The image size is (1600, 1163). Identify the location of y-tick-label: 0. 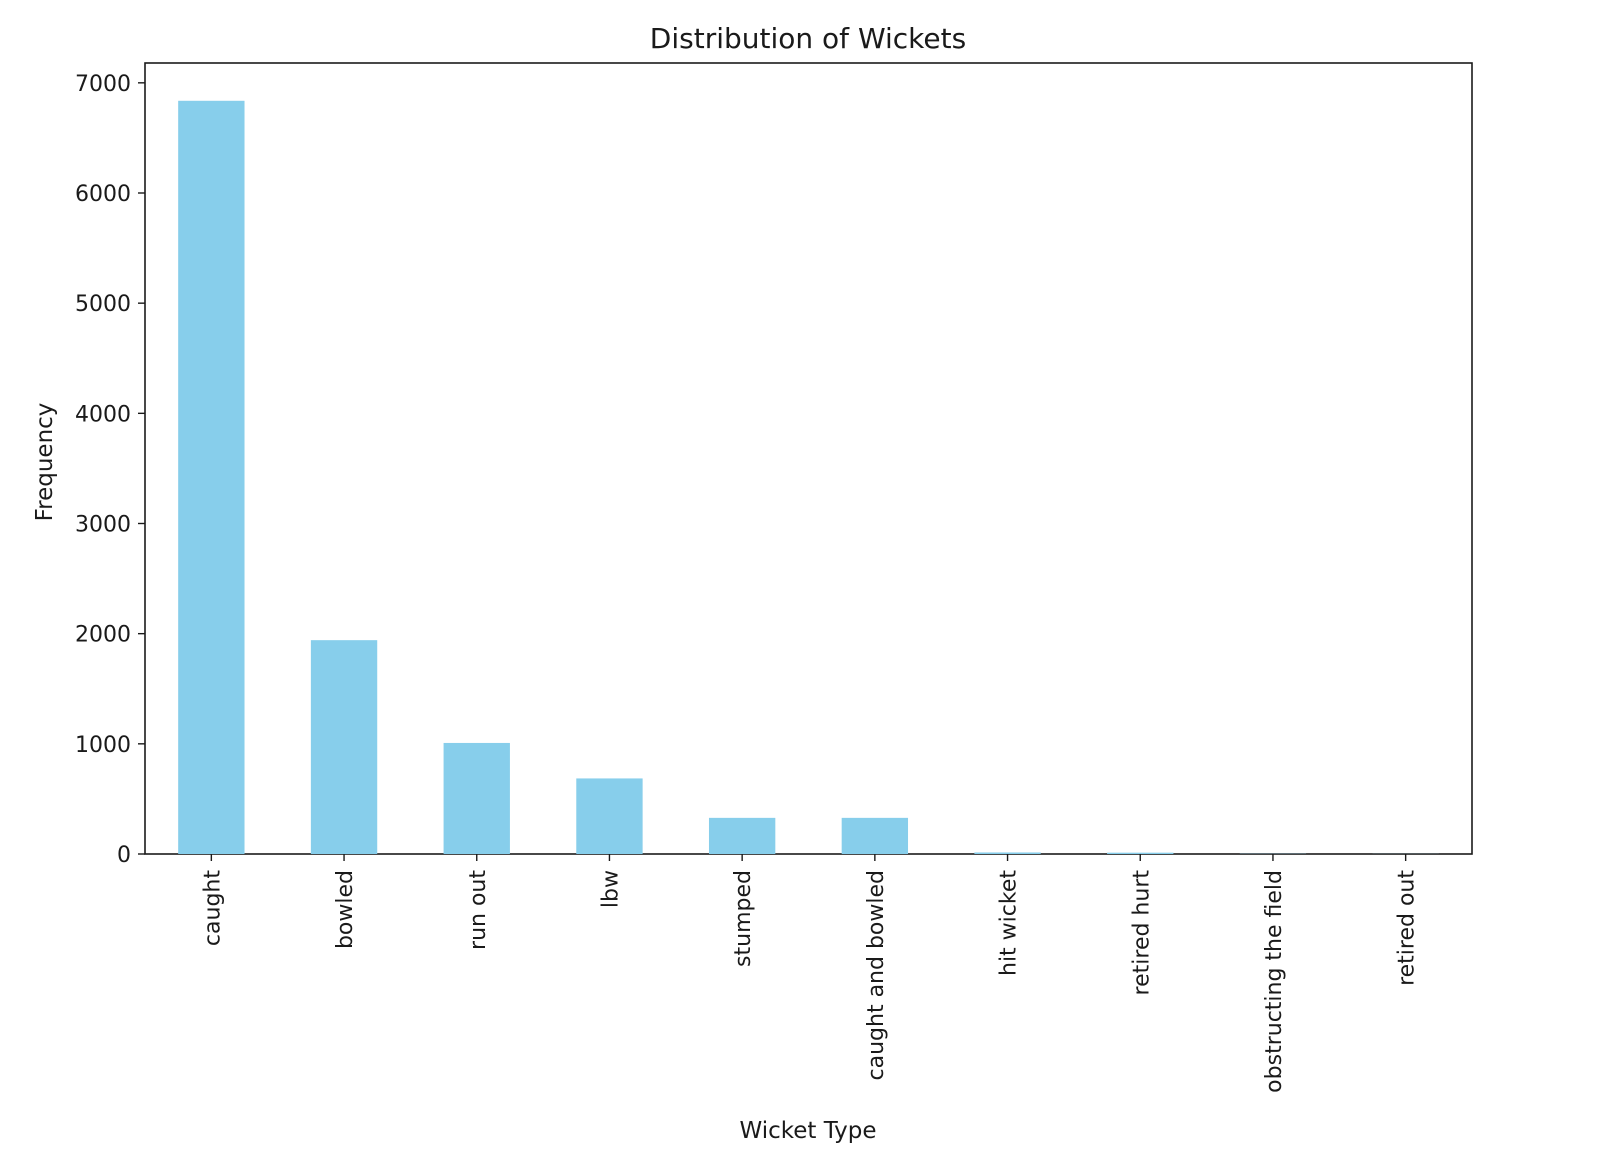
(124, 855).